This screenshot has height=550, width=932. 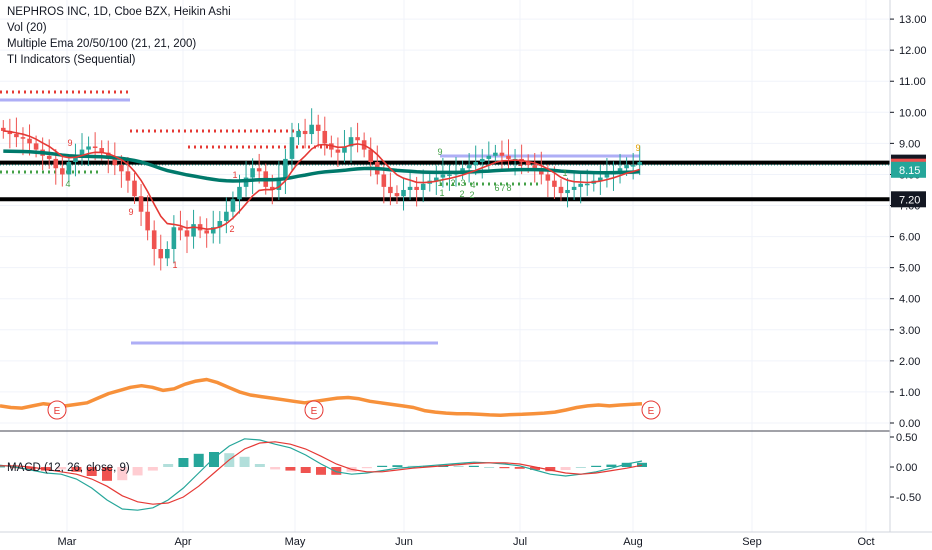 What do you see at coordinates (295, 542) in the screenshot?
I see `x-tick-label: May` at bounding box center [295, 542].